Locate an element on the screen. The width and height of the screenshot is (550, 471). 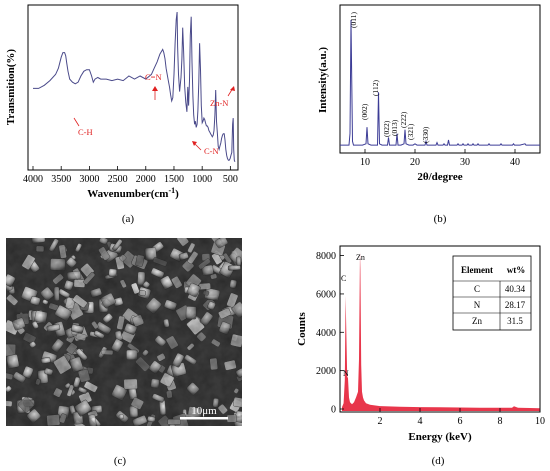
x-tick-label-a: 3000 is located at coordinates (89, 179).